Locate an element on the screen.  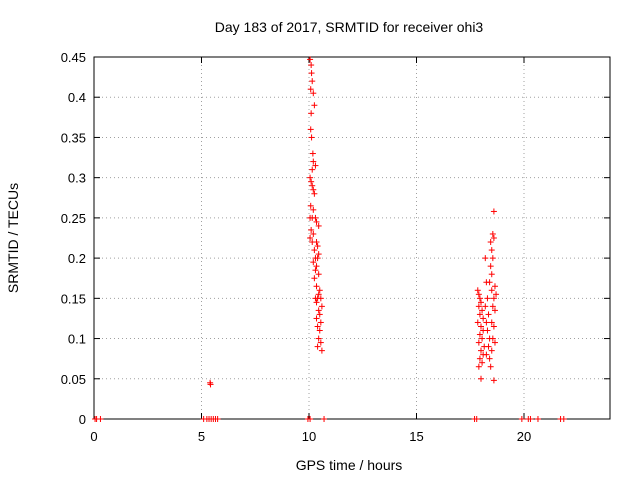
x-tick-label: 0 is located at coordinates (93, 436).